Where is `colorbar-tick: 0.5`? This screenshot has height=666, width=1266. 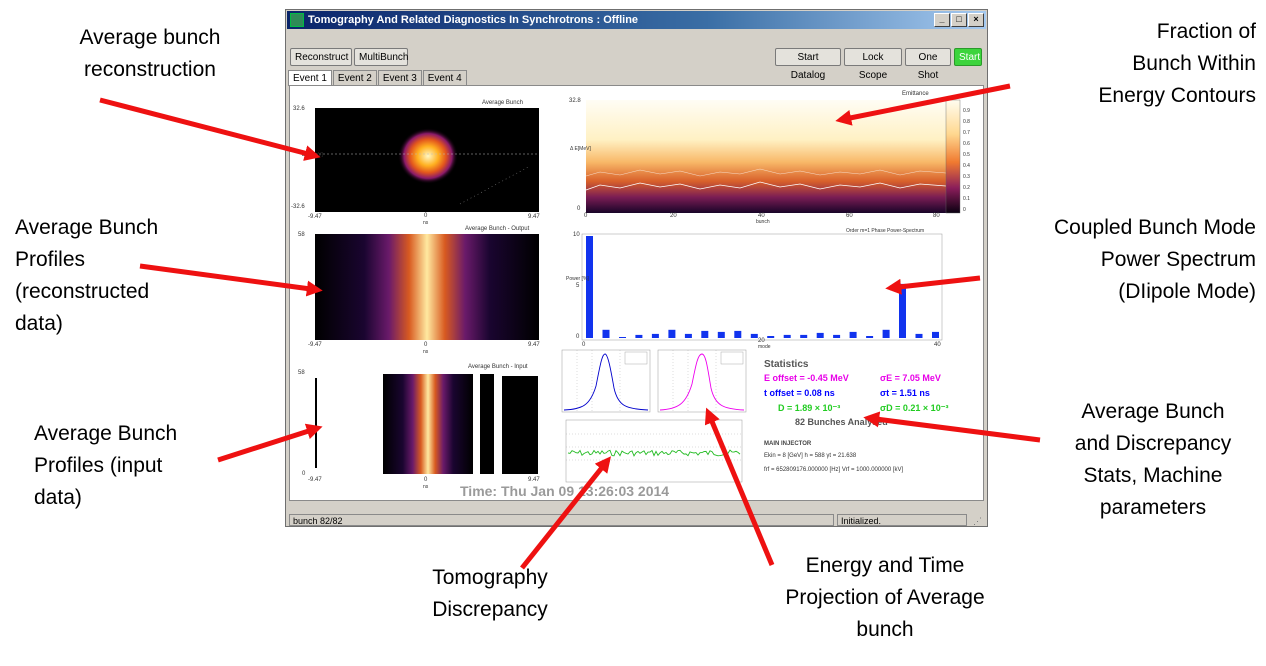 colorbar-tick: 0.5 is located at coordinates (966, 155).